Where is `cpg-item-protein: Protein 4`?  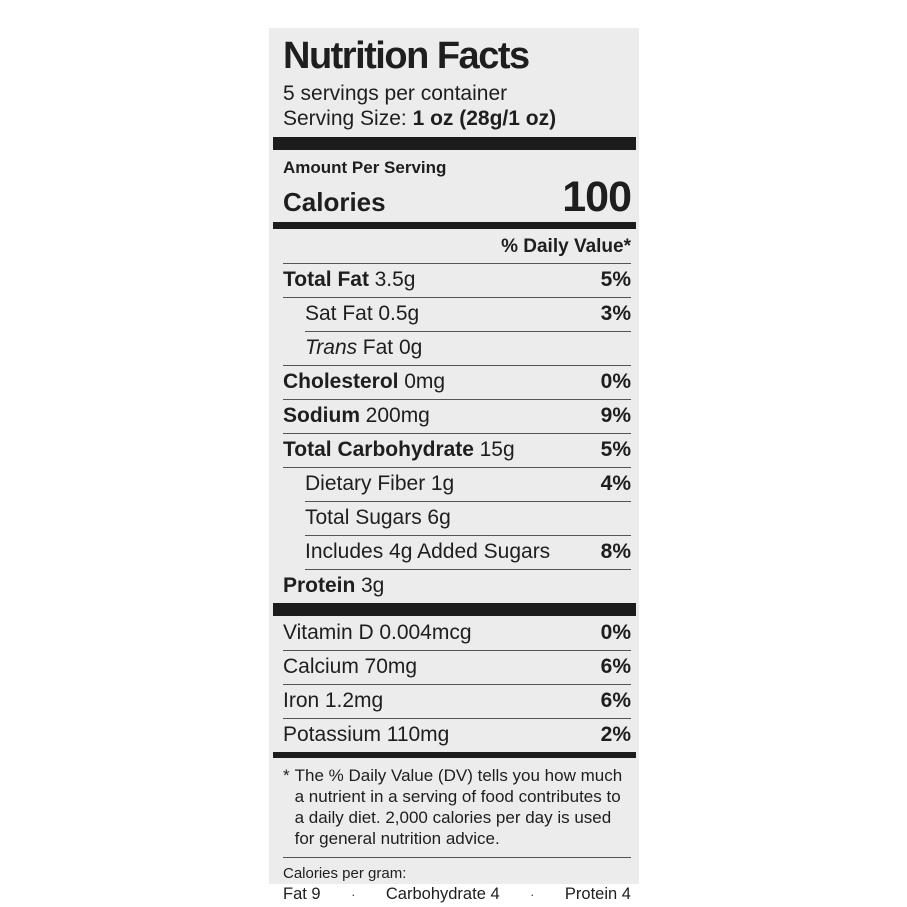
cpg-item-protein: Protein 4 is located at coordinates (597, 893).